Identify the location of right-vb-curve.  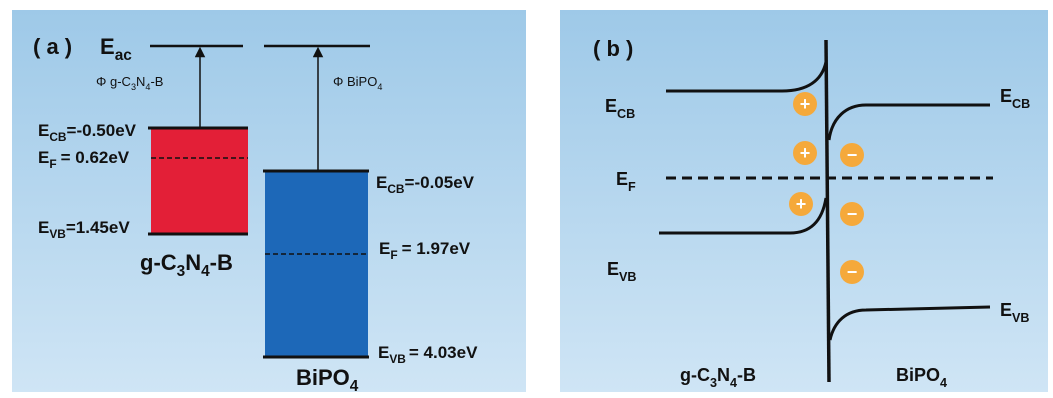
(909, 323).